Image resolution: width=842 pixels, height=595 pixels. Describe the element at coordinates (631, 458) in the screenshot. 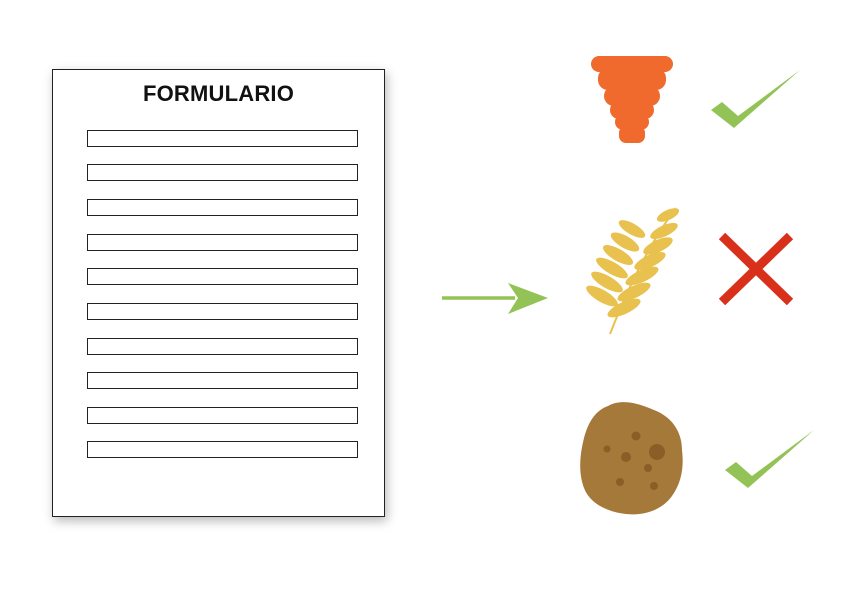

I see `cookie-icon` at that location.